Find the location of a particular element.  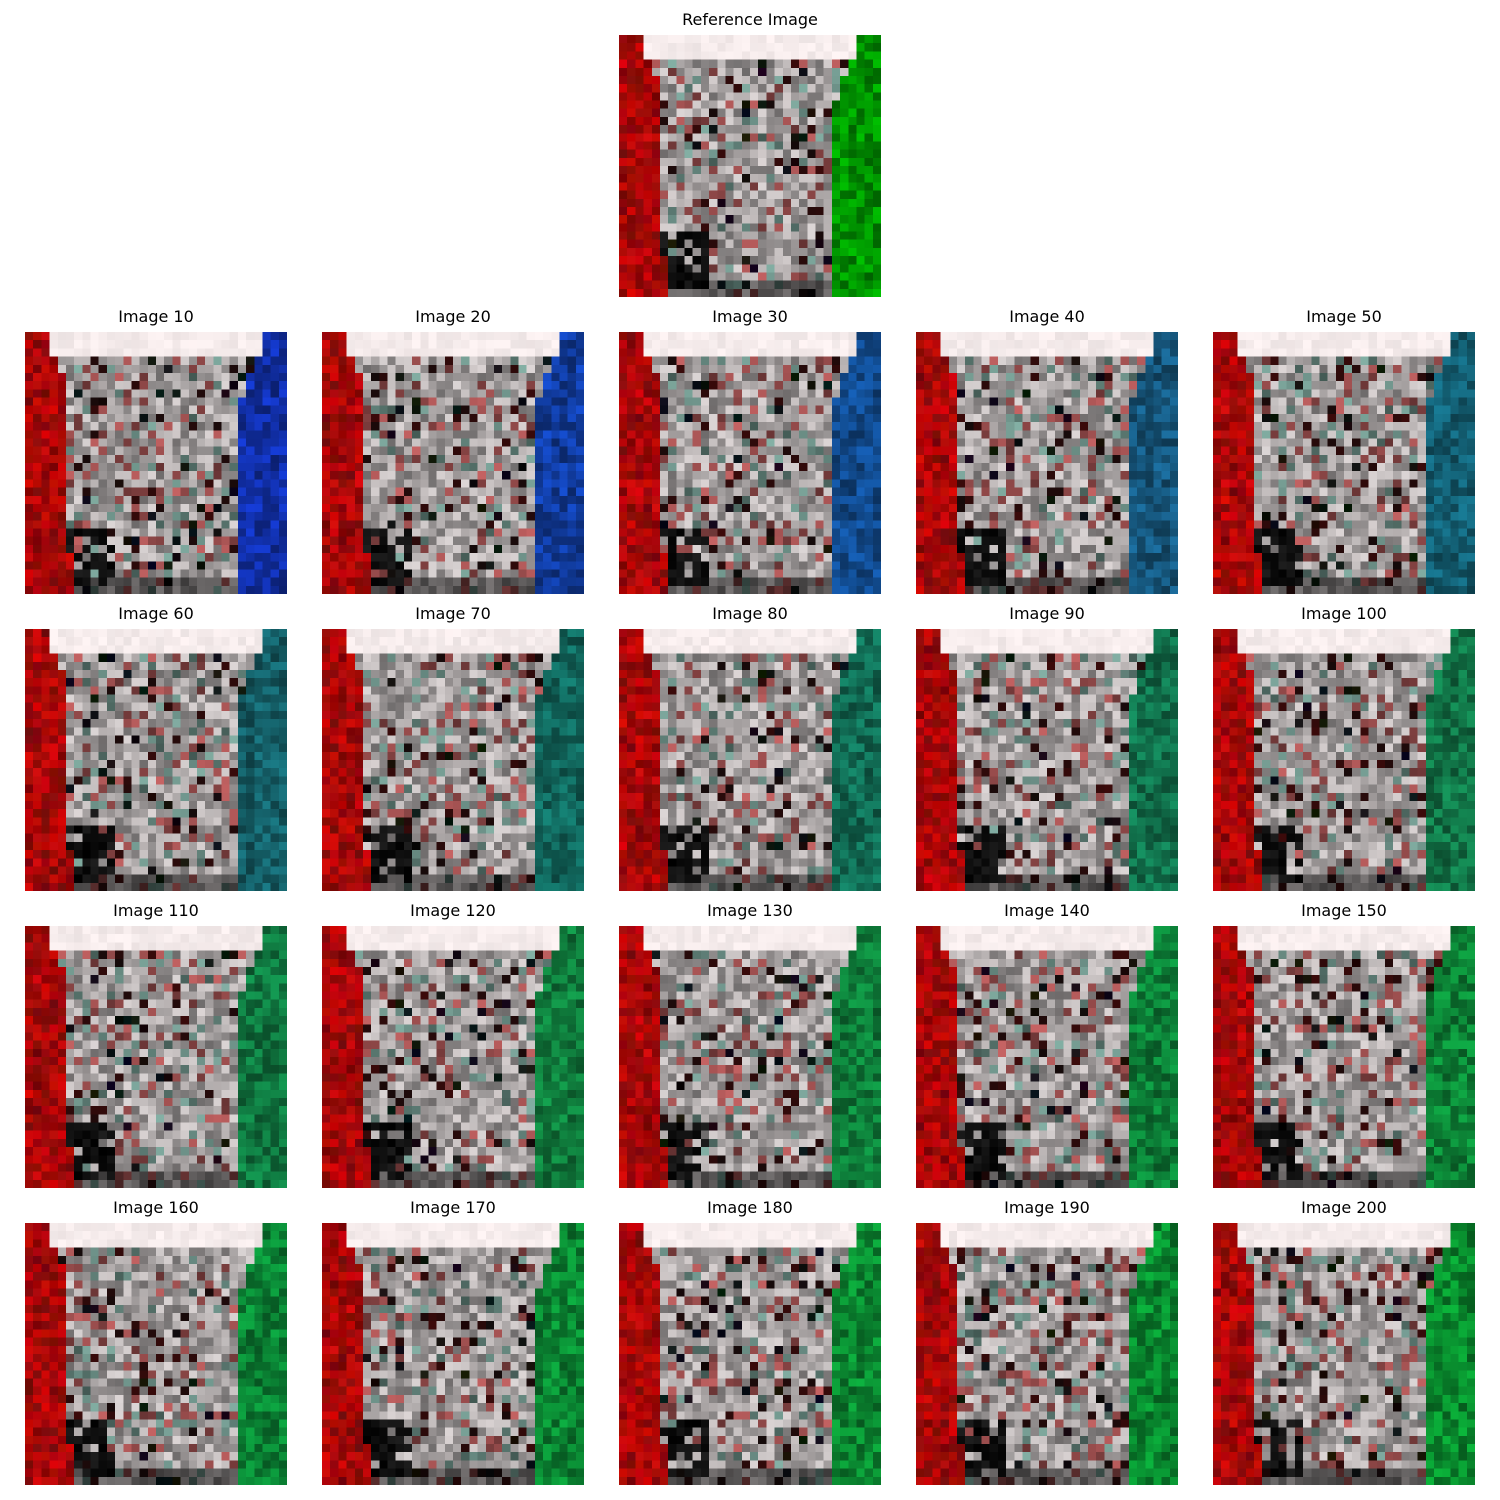

image-panel: Image 80 is located at coordinates (750, 747).